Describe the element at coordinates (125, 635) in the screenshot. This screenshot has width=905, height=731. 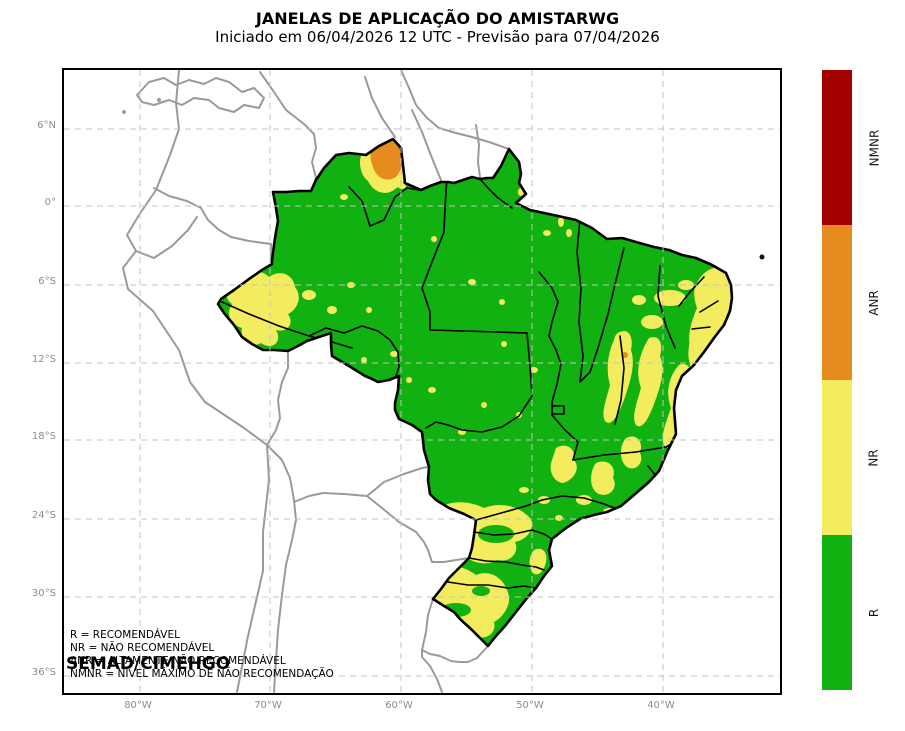
I see `legend-line-r: R = RECOMENDÁVEL` at that location.